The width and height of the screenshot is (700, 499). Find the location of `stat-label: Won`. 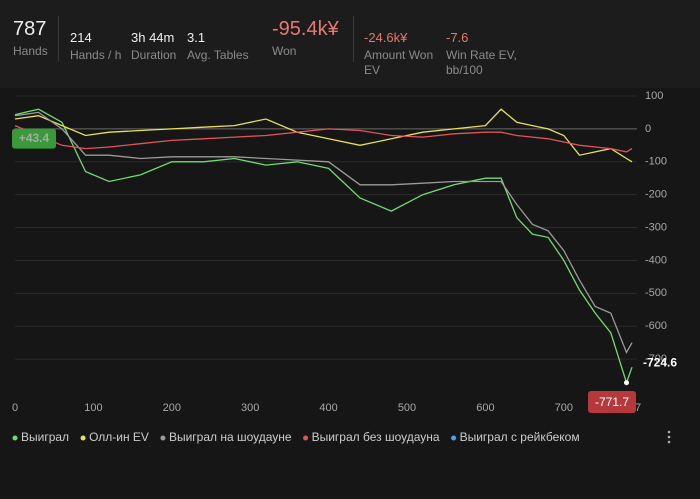

stat-label: Won is located at coordinates (284, 51).